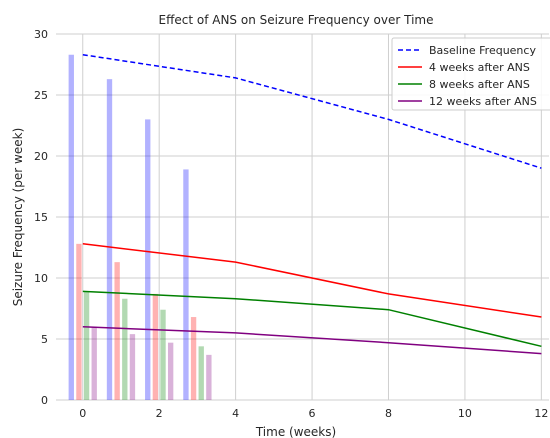 The image size is (550, 438). What do you see at coordinates (541, 413) in the screenshot?
I see `x-tick-label: 12` at bounding box center [541, 413].